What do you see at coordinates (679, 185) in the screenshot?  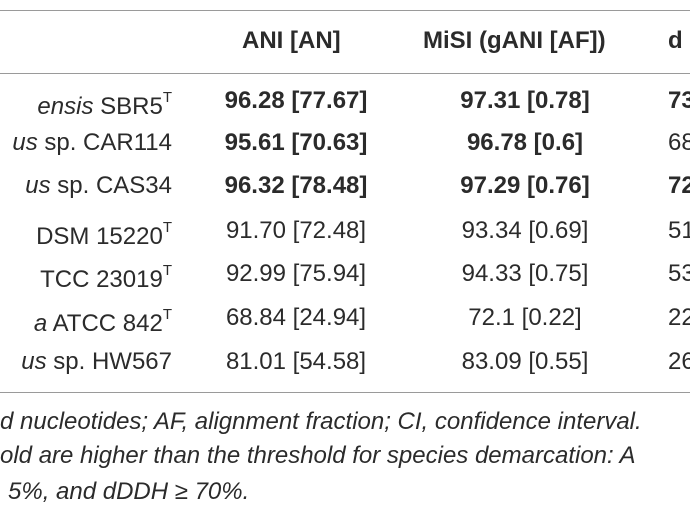 I see `dddh-cell: 72` at bounding box center [679, 185].